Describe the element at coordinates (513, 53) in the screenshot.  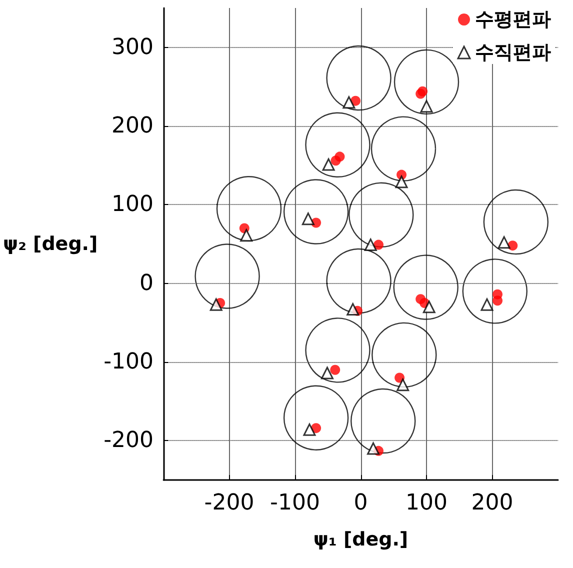
I see `legend-label: 수직편파` at that location.